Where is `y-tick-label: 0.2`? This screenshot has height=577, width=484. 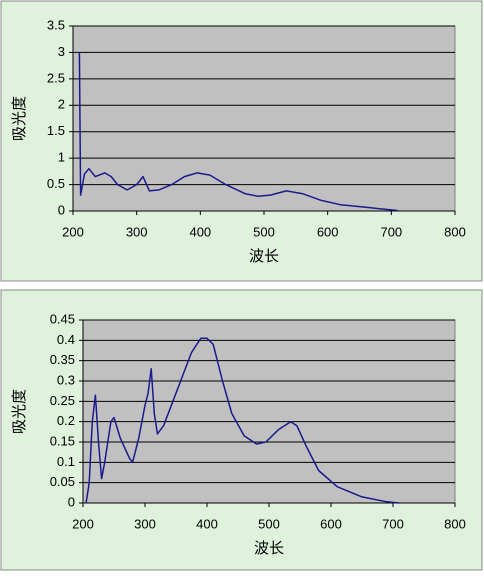 y-tick-label: 0.2 is located at coordinates (66, 420).